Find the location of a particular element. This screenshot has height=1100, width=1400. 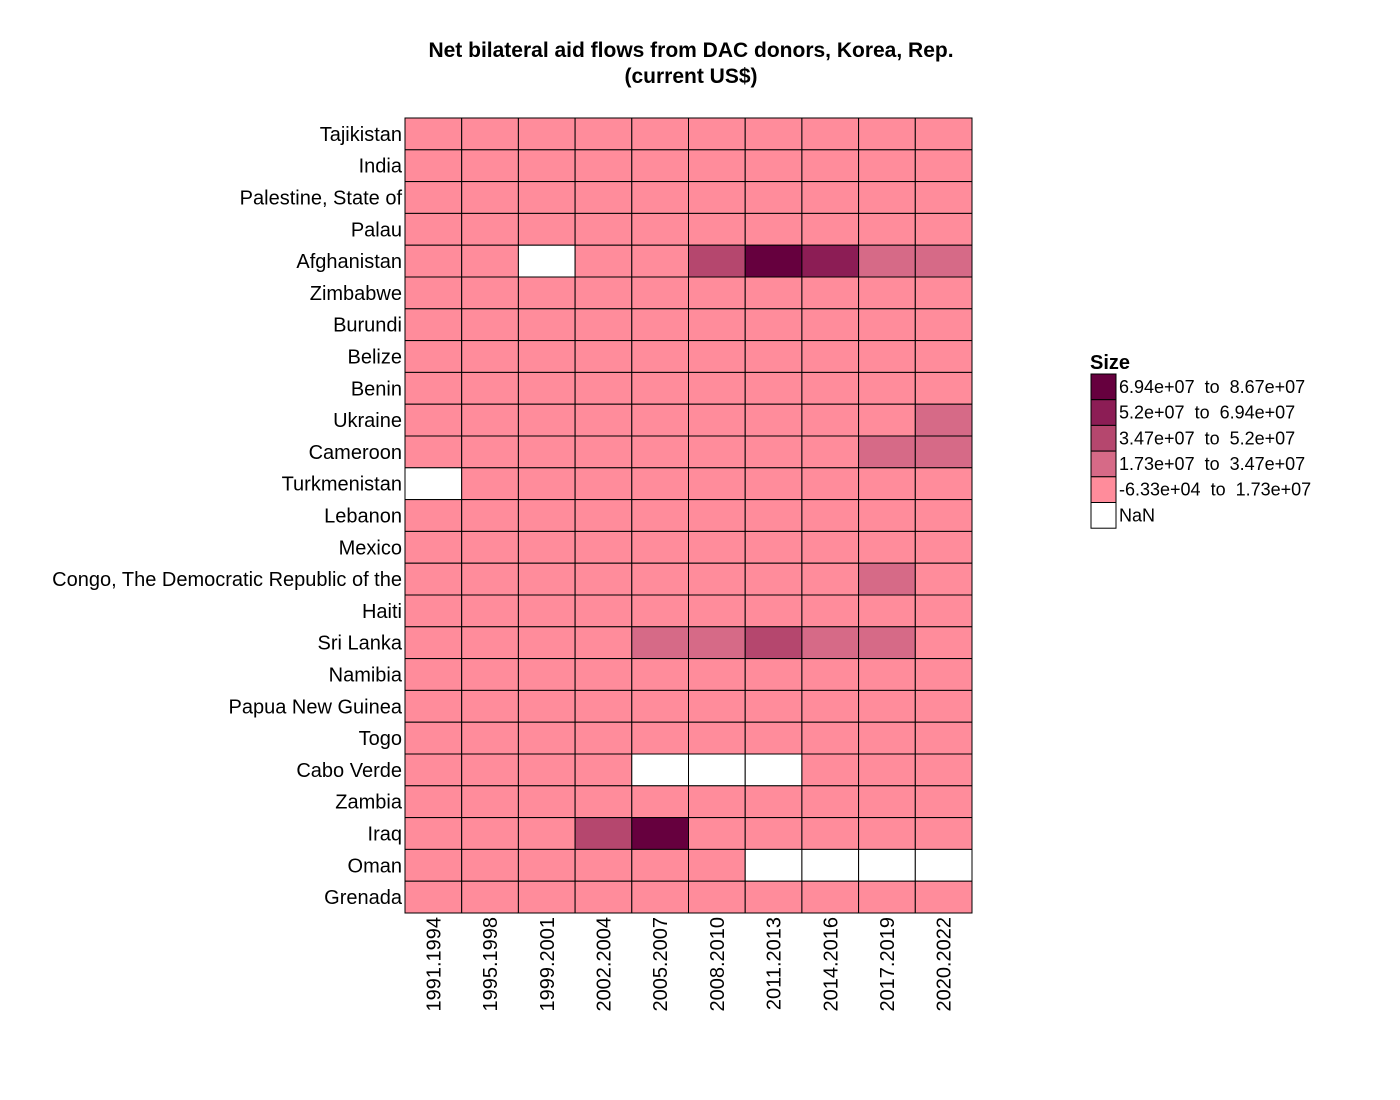

row-label: Zimbabwe is located at coordinates (356, 294).